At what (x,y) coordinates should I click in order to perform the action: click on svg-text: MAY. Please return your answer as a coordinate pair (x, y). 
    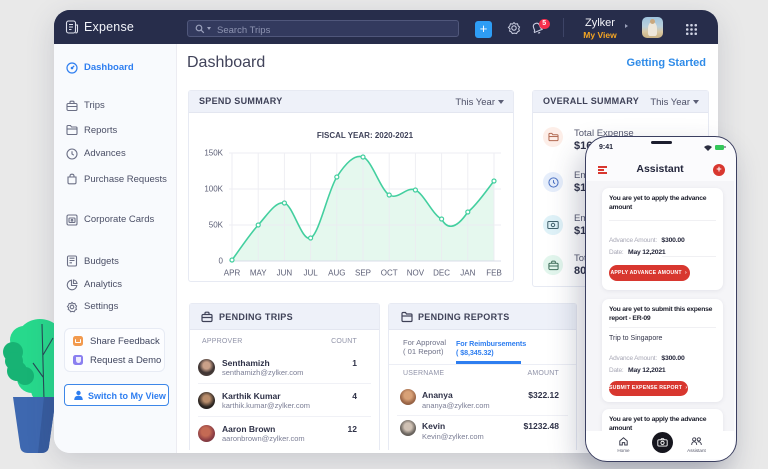
    Looking at the image, I should click on (258, 273).